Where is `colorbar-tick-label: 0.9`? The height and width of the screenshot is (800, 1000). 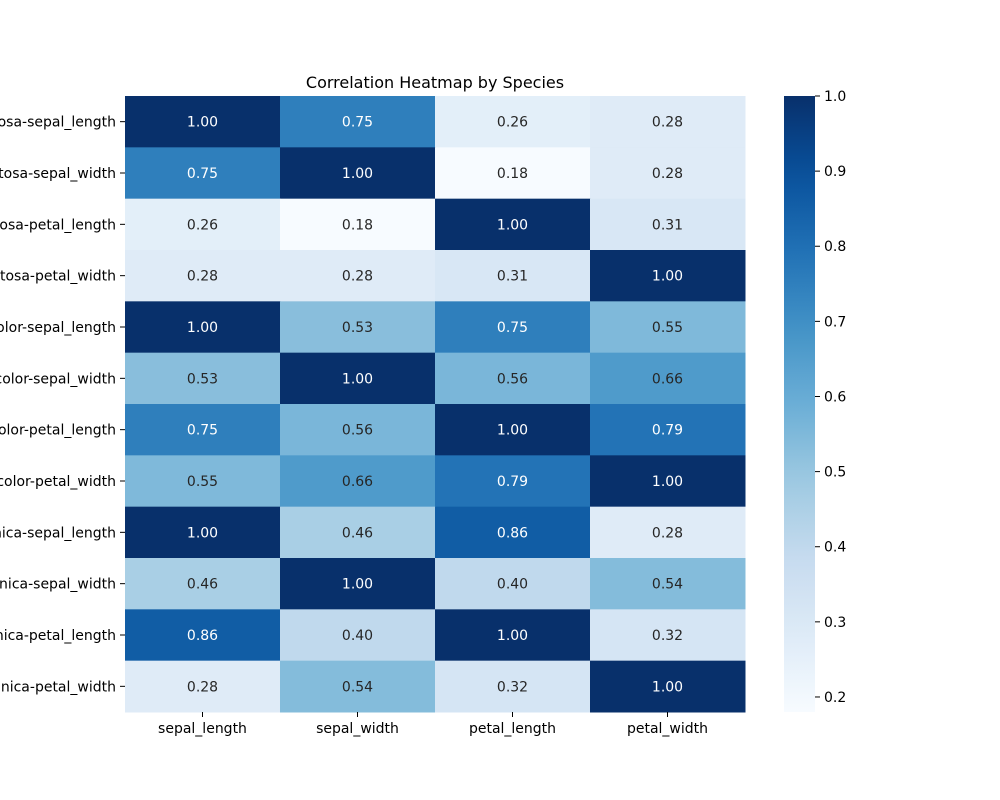
colorbar-tick-label: 0.9 is located at coordinates (835, 172).